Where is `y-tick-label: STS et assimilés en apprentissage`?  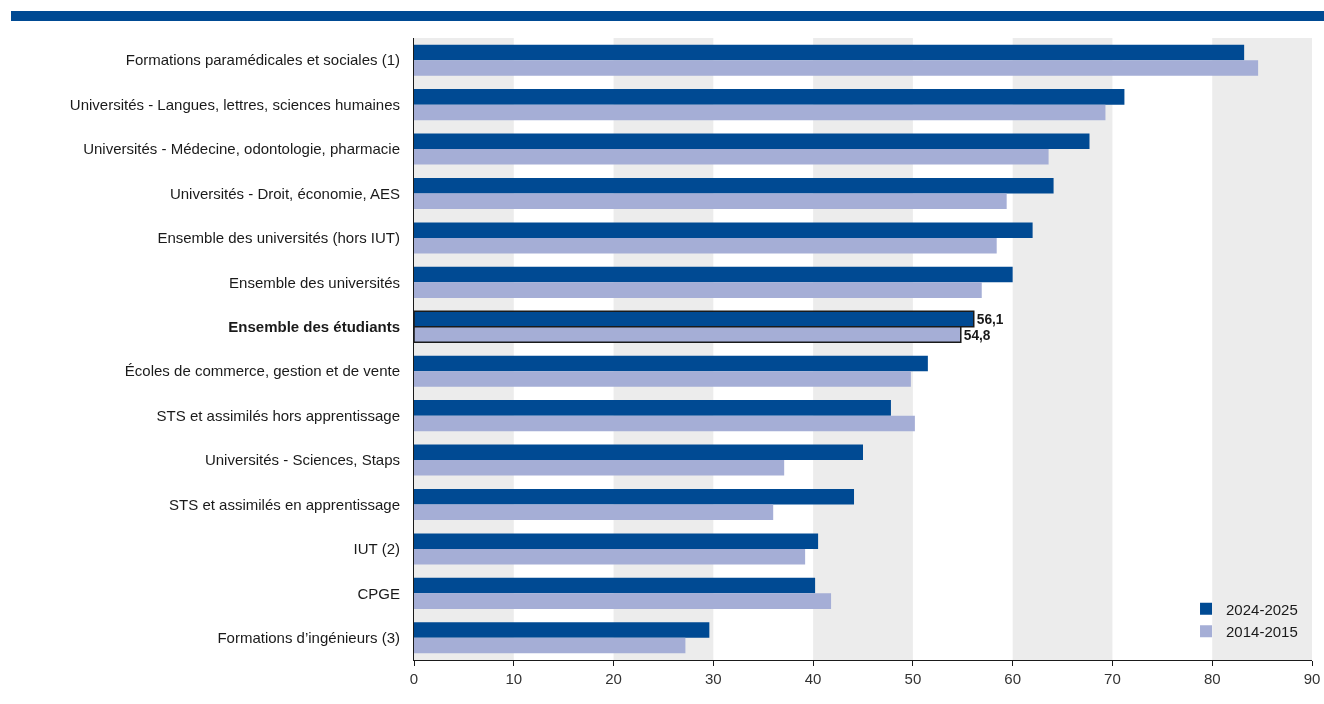 y-tick-label: STS et assimilés en apprentissage is located at coordinates (284, 504).